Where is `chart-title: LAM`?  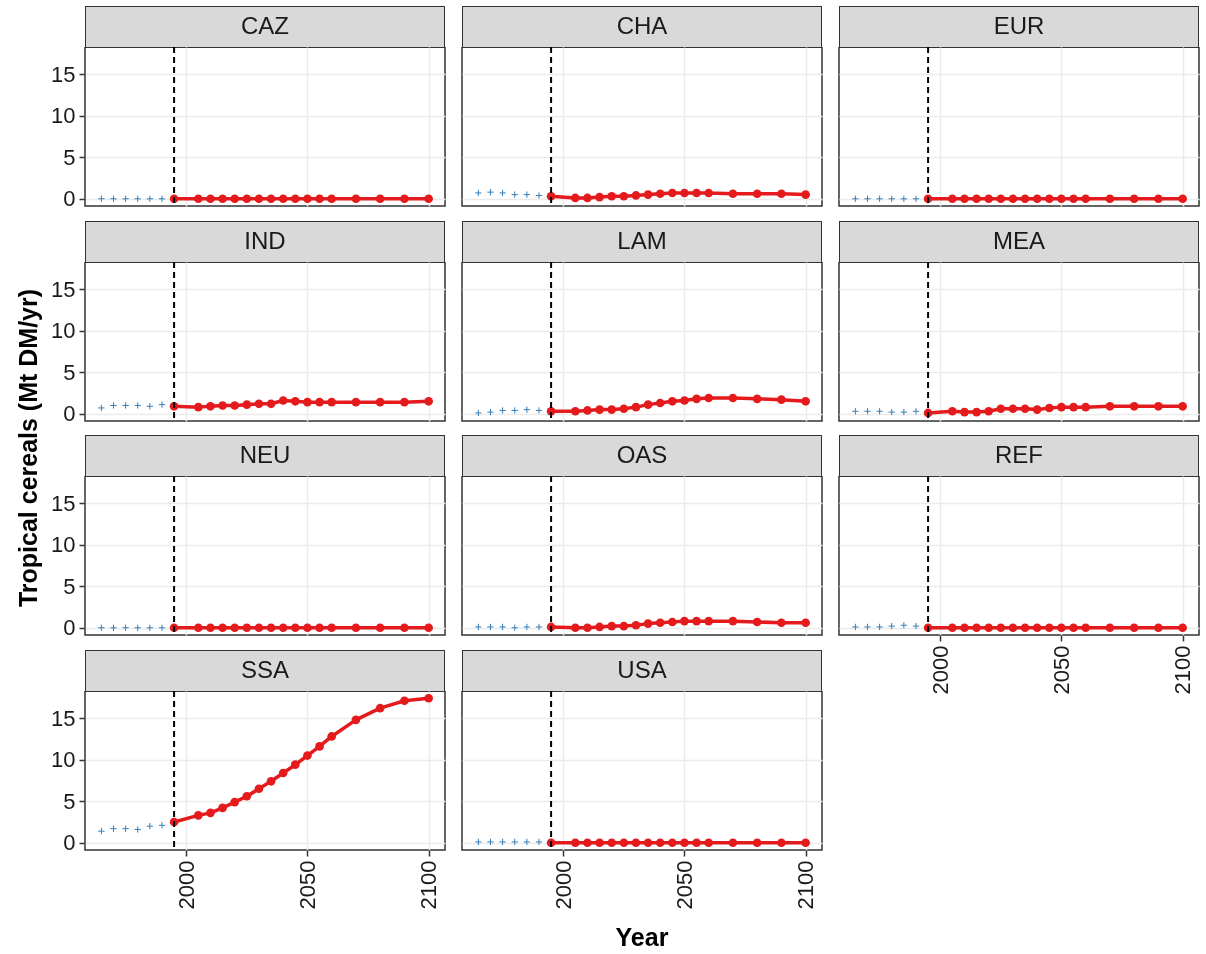
chart-title: LAM is located at coordinates (642, 242).